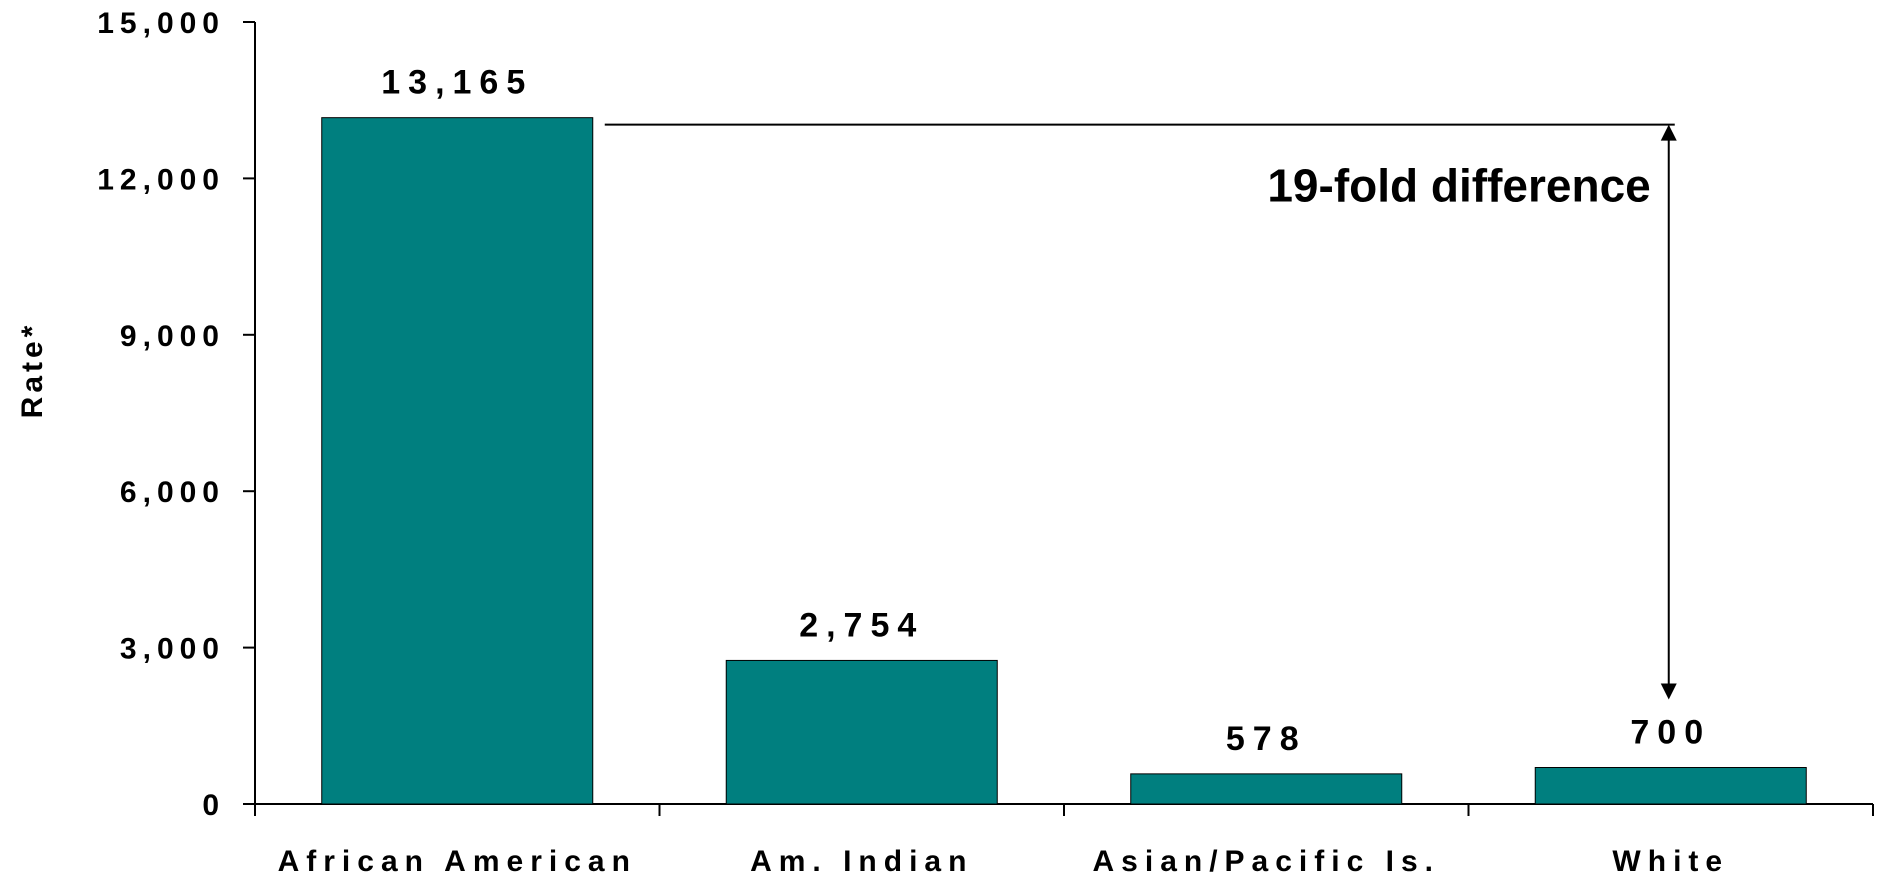 The height and width of the screenshot is (875, 1881). What do you see at coordinates (172, 649) in the screenshot?
I see `y-tick-label: 3,000` at bounding box center [172, 649].